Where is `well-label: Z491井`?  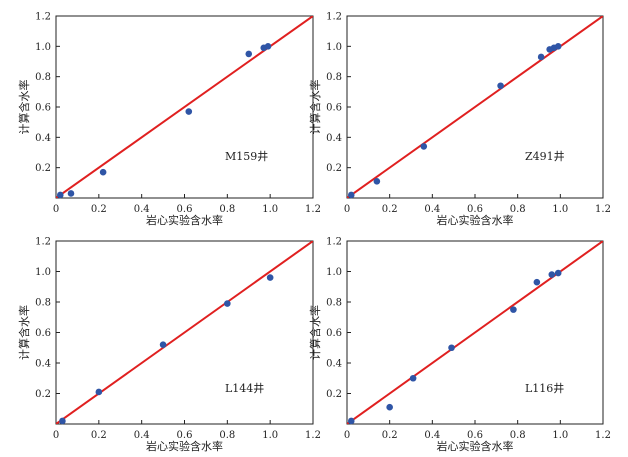 well-label: Z491井 is located at coordinates (545, 156).